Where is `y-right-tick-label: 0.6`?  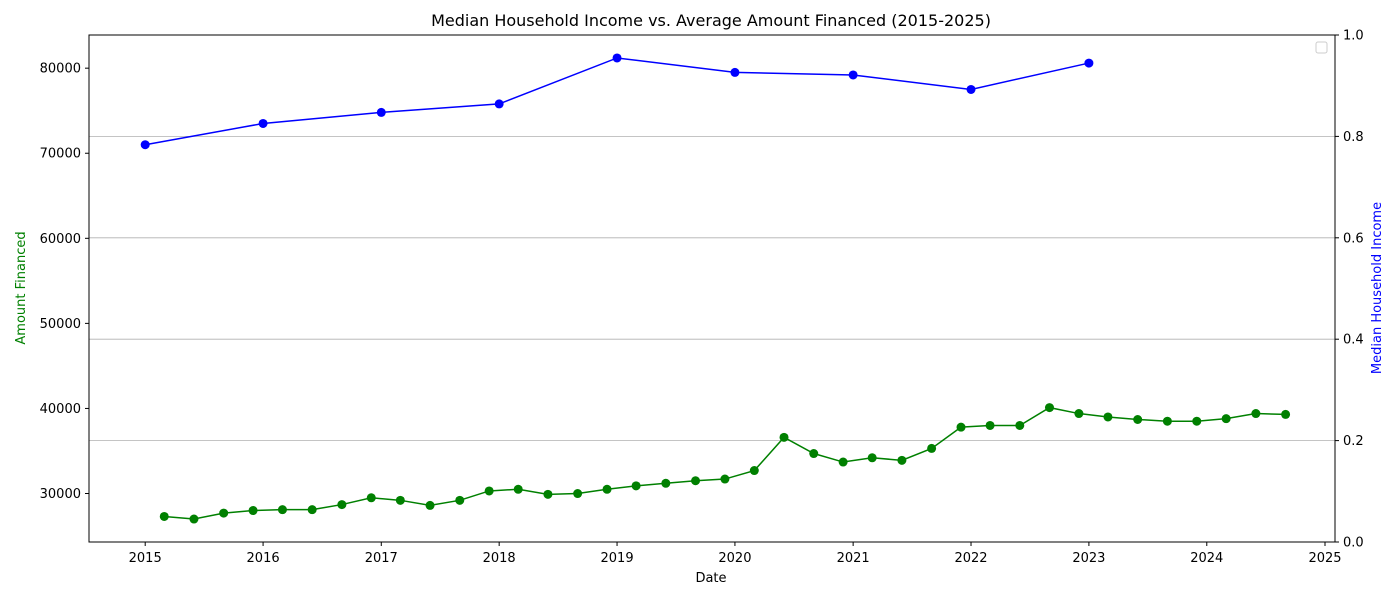 y-right-tick-label: 0.6 is located at coordinates (1353, 238).